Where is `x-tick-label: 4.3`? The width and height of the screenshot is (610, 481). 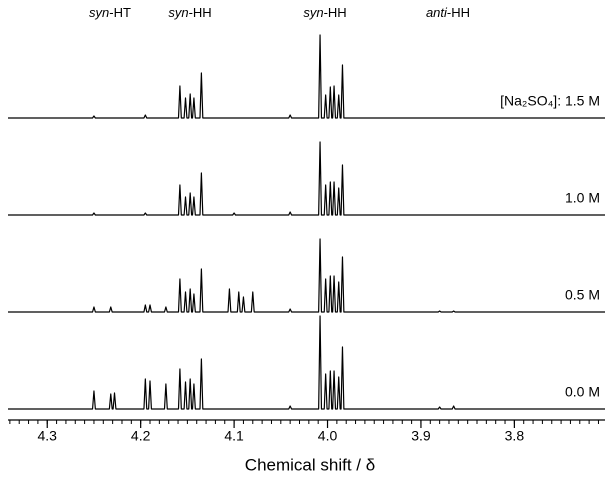 x-tick-label: 4.3 is located at coordinates (48, 436).